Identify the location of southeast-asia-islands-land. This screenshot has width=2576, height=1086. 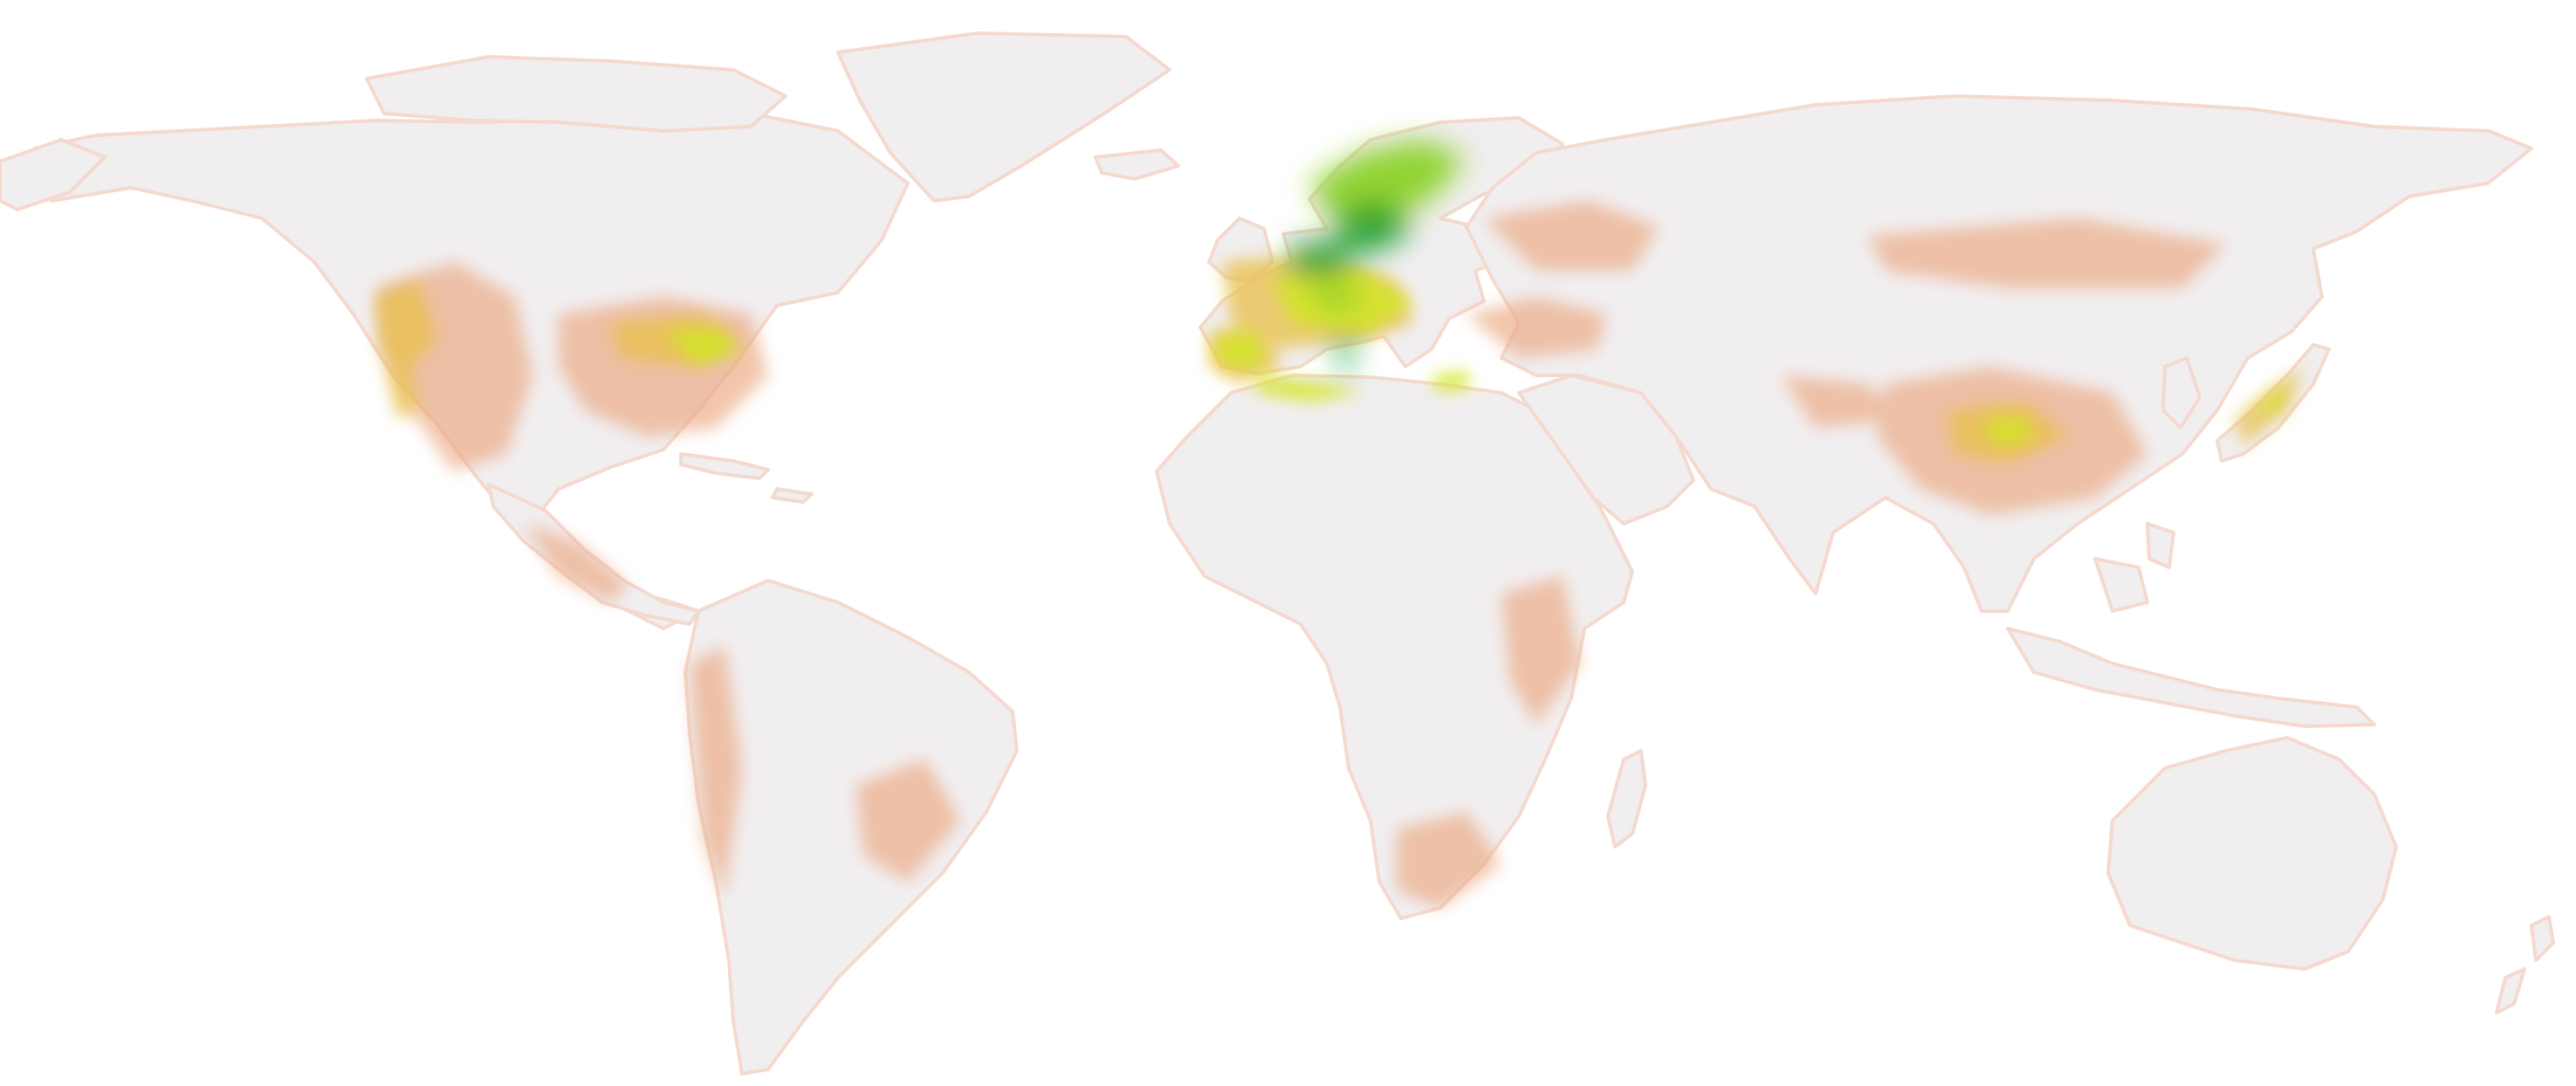
(2191, 625).